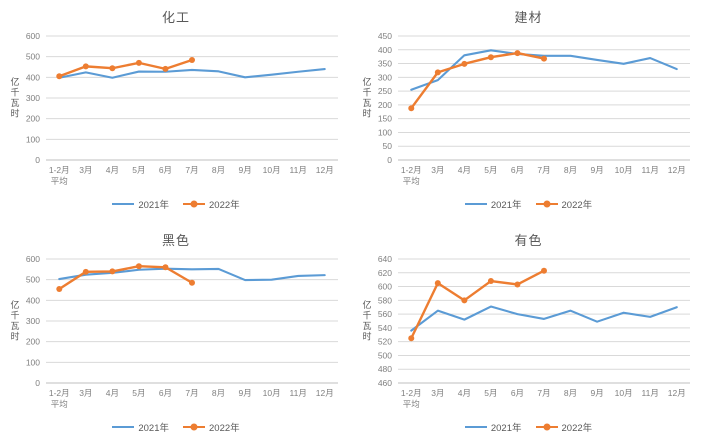 Image resolution: width=705 pixels, height=447 pixels. What do you see at coordinates (528, 240) in the screenshot?
I see `chart-title-youse: 有色` at bounding box center [528, 240].